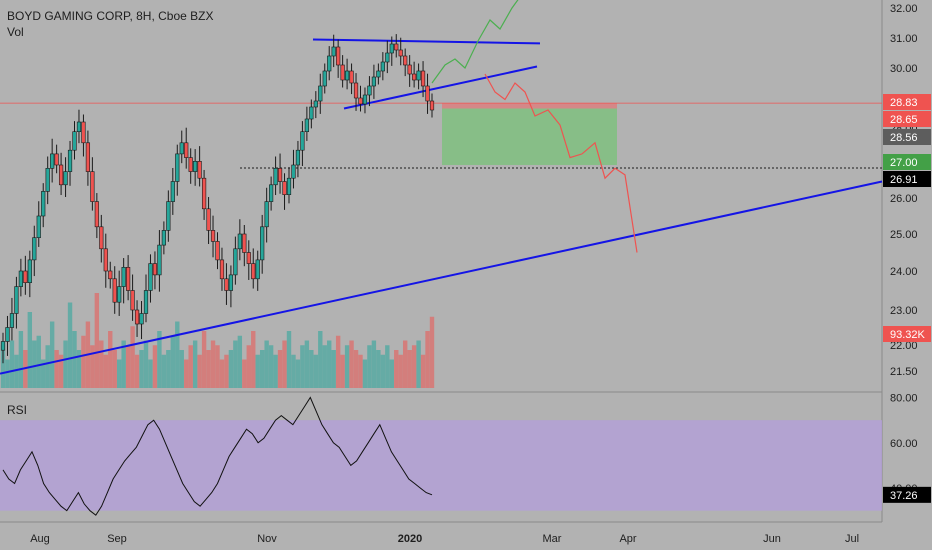  I want to click on time-tick-label: Jul, so click(852, 539).